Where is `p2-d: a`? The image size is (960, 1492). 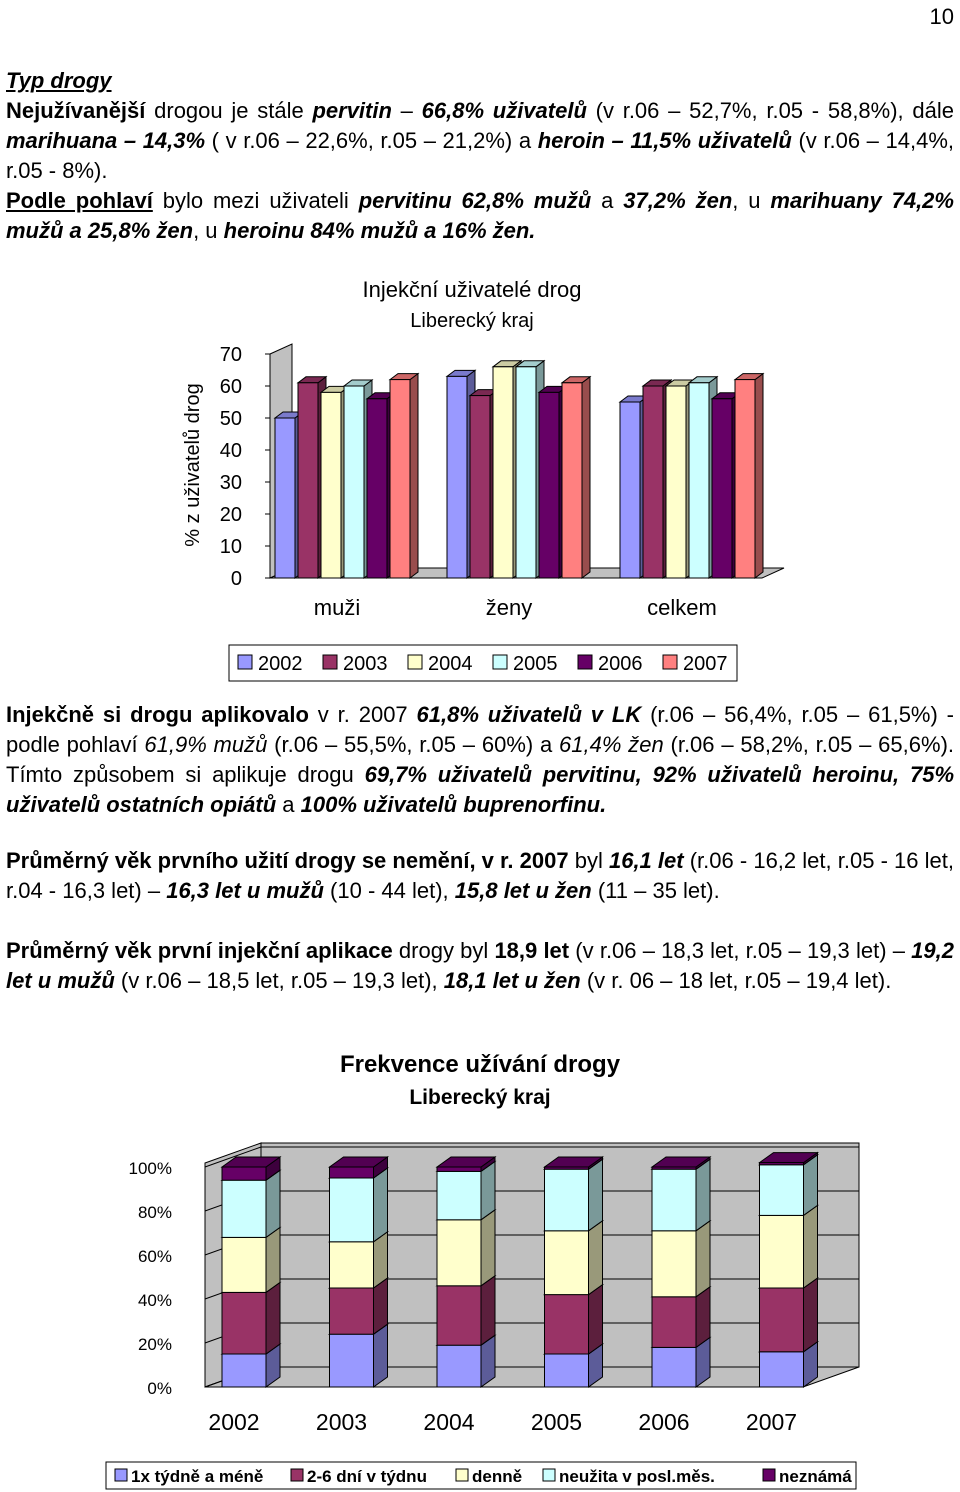
p2-d: a is located at coordinates (607, 200).